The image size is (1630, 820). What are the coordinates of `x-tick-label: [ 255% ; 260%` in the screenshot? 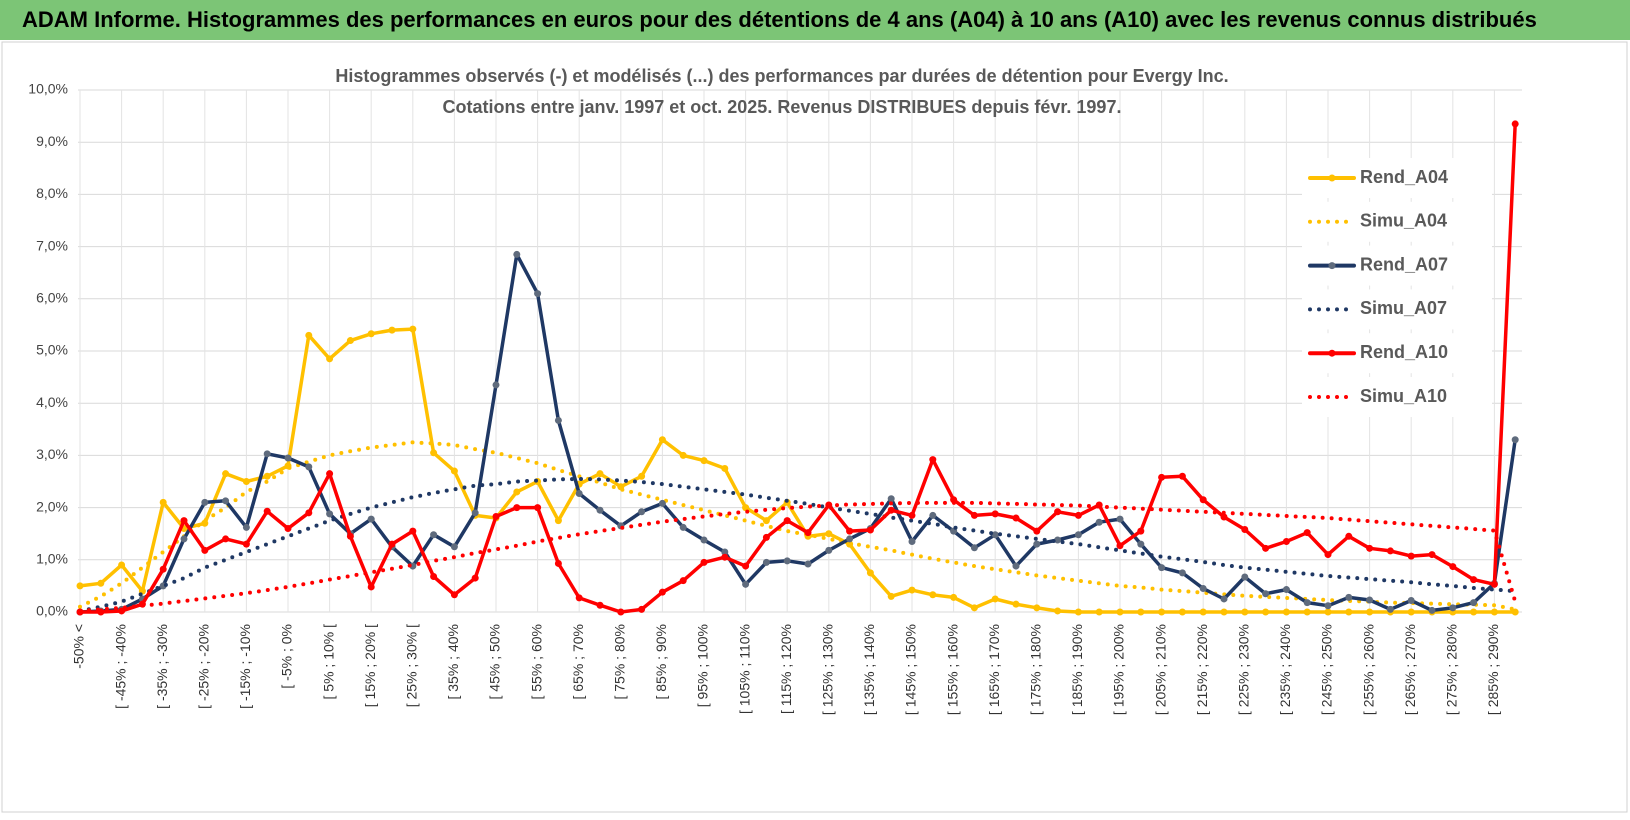 It's located at (1368, 669).